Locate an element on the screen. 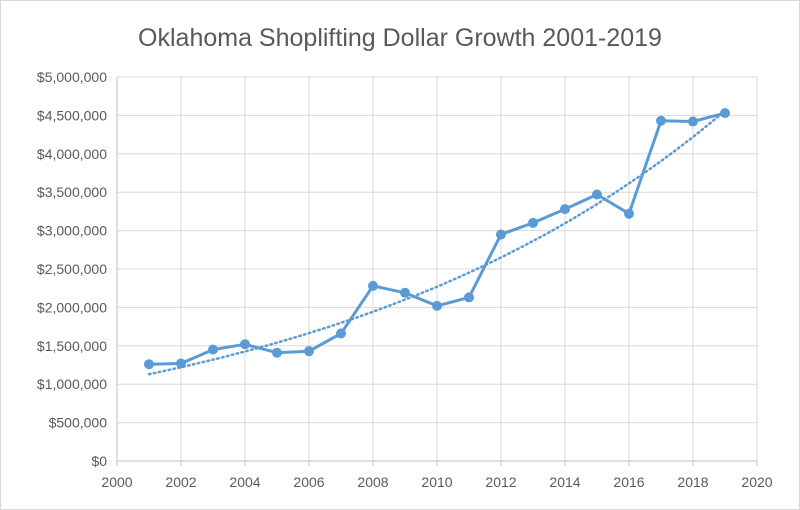 Image resolution: width=800 pixels, height=510 pixels. y-tick-label: $2,000,000 is located at coordinates (72, 307).